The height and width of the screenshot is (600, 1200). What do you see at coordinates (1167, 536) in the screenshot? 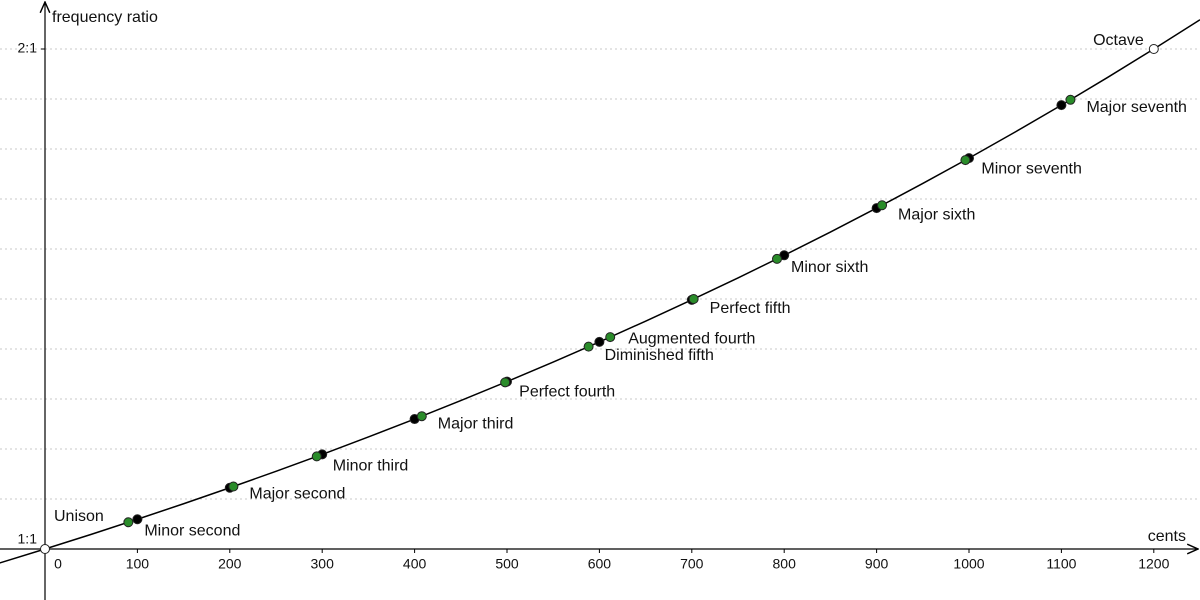
I see `x-axis-title: cents` at bounding box center [1167, 536].